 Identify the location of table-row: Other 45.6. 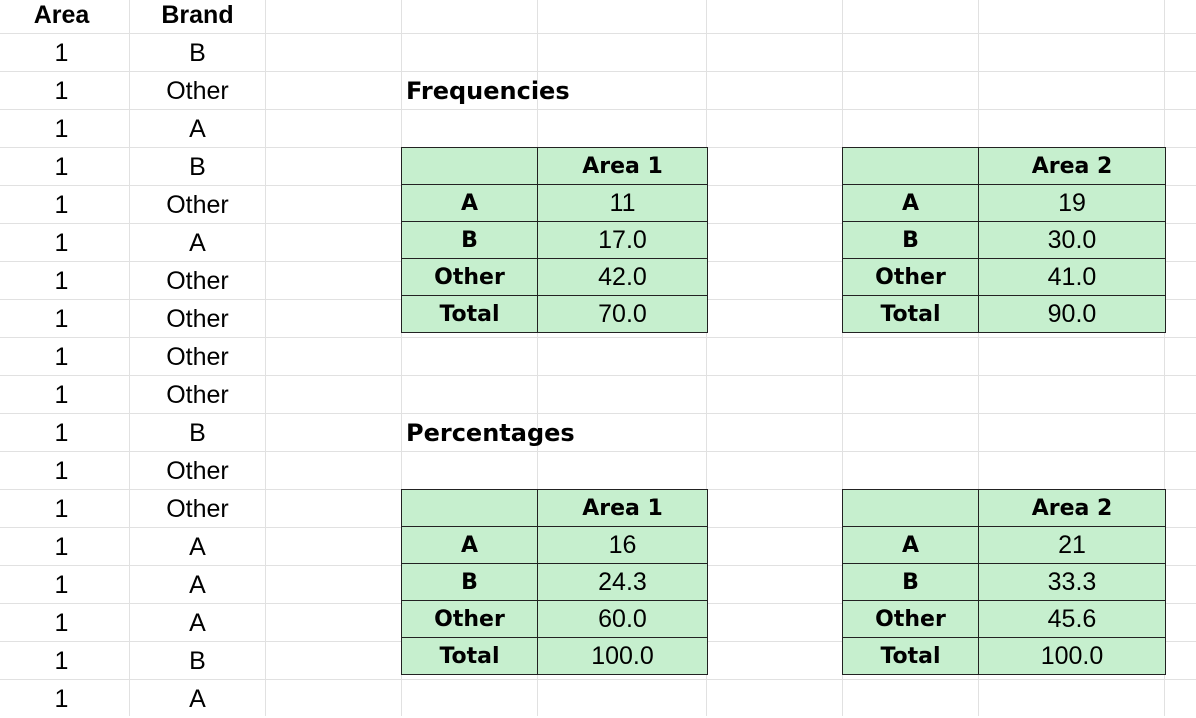
(1004, 619).